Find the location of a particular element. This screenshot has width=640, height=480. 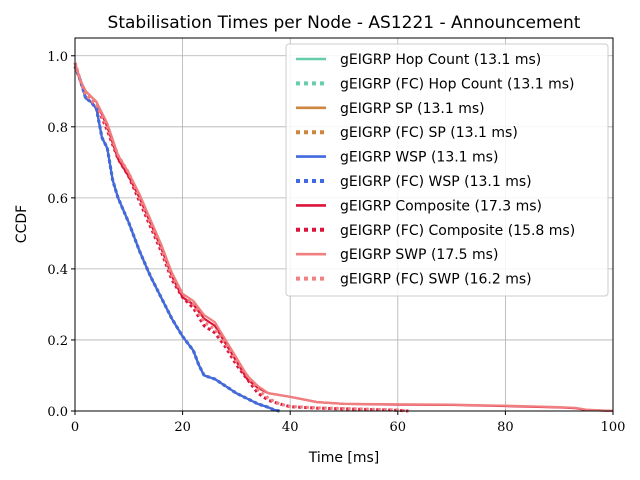

y-tick-label: 0.6 is located at coordinates (57, 199).